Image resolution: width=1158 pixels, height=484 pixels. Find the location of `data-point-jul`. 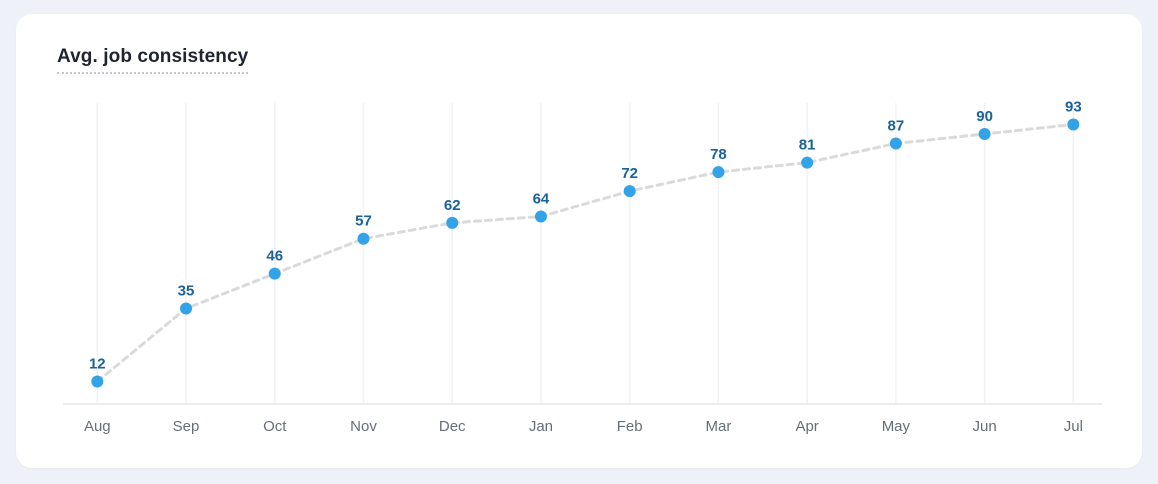

data-point-jul is located at coordinates (1073, 124).